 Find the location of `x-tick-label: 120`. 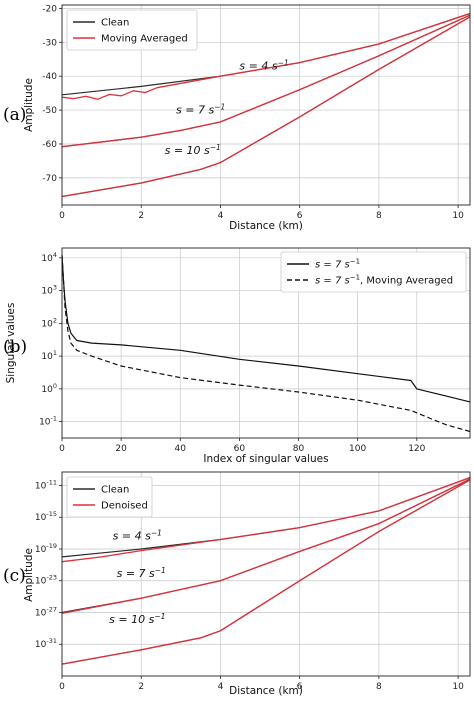

x-tick-label: 120 is located at coordinates (416, 449).